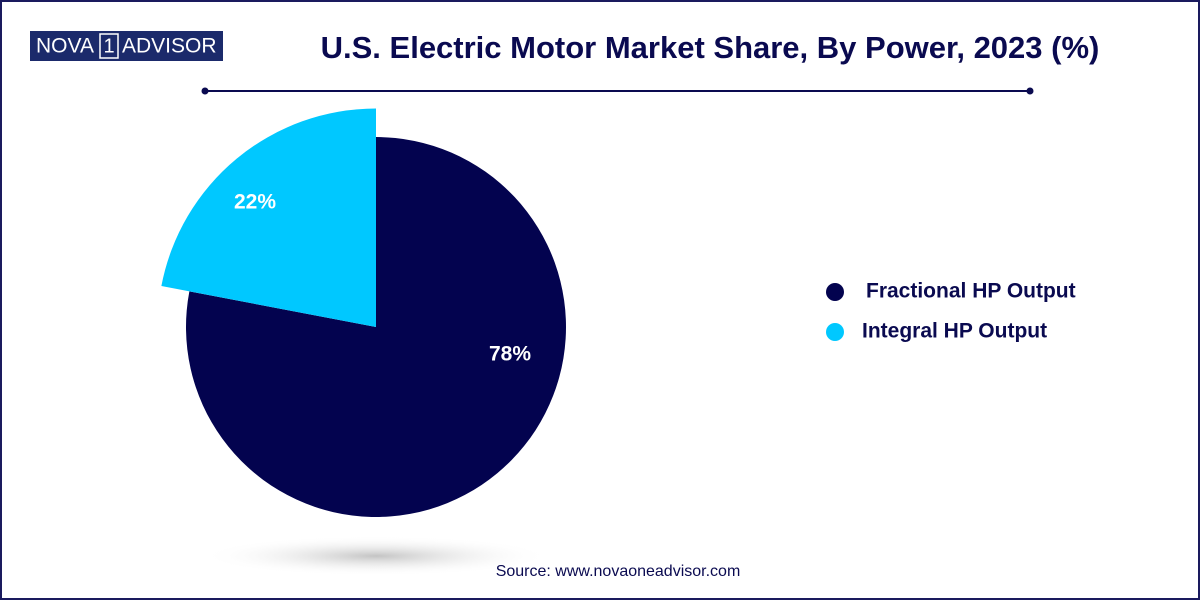 The width and height of the screenshot is (1200, 600). What do you see at coordinates (169, 46) in the screenshot?
I see `logo-right: ADVISOR` at bounding box center [169, 46].